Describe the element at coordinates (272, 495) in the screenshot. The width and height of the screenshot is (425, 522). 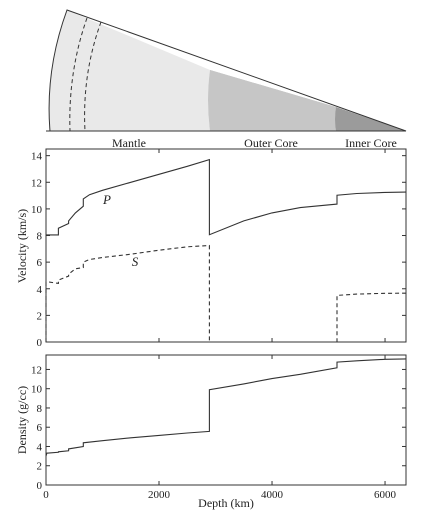
I see `density-x-tick-label: 4000` at that location.